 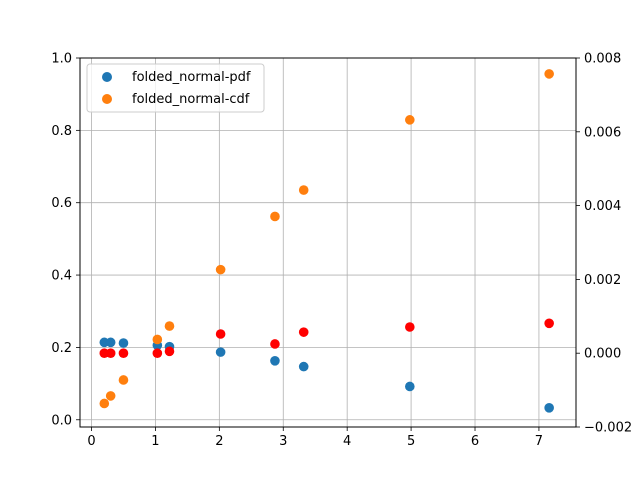 What do you see at coordinates (155, 441) in the screenshot?
I see `x-tick-label: 1` at bounding box center [155, 441].